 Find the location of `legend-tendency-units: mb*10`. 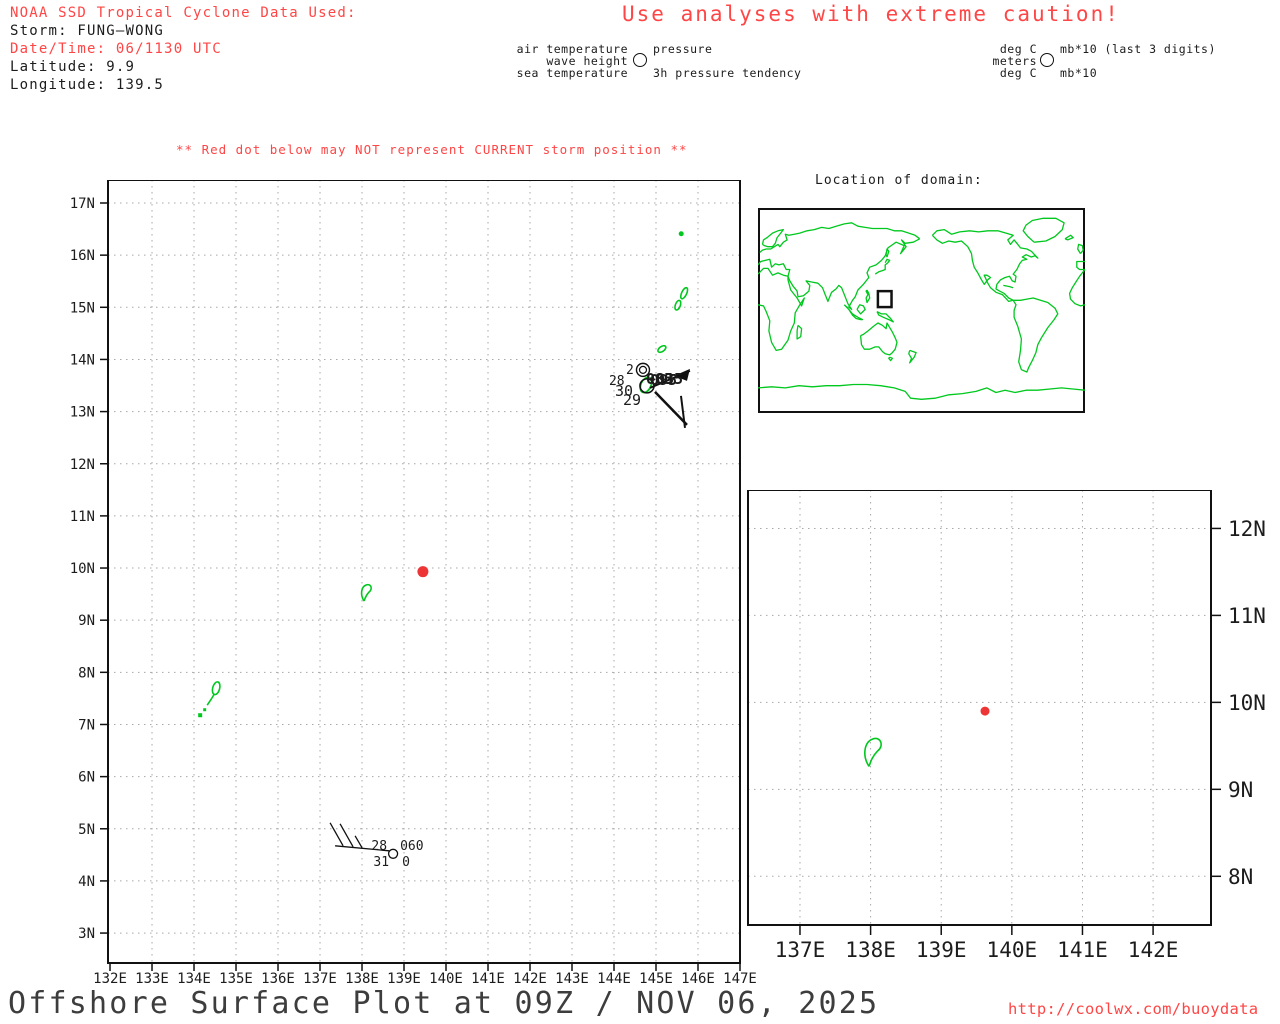

legend-tendency-units: mb*10 is located at coordinates (1079, 73).